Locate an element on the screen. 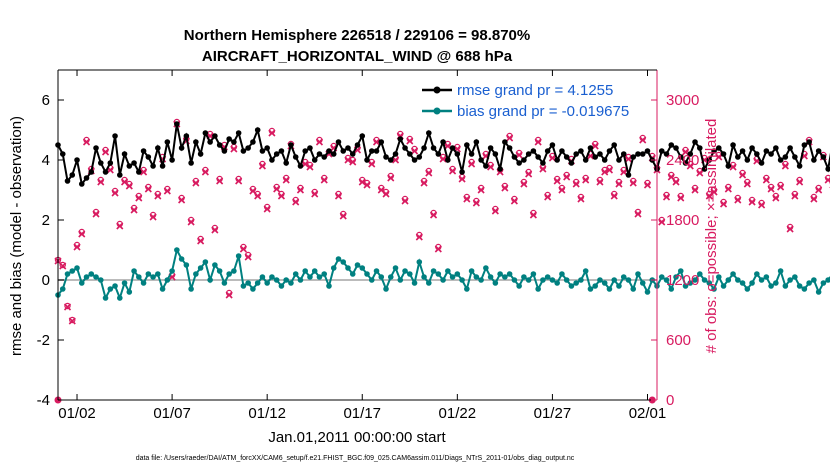 The width and height of the screenshot is (830, 470). x-tick-label: 01/17 is located at coordinates (362, 413).